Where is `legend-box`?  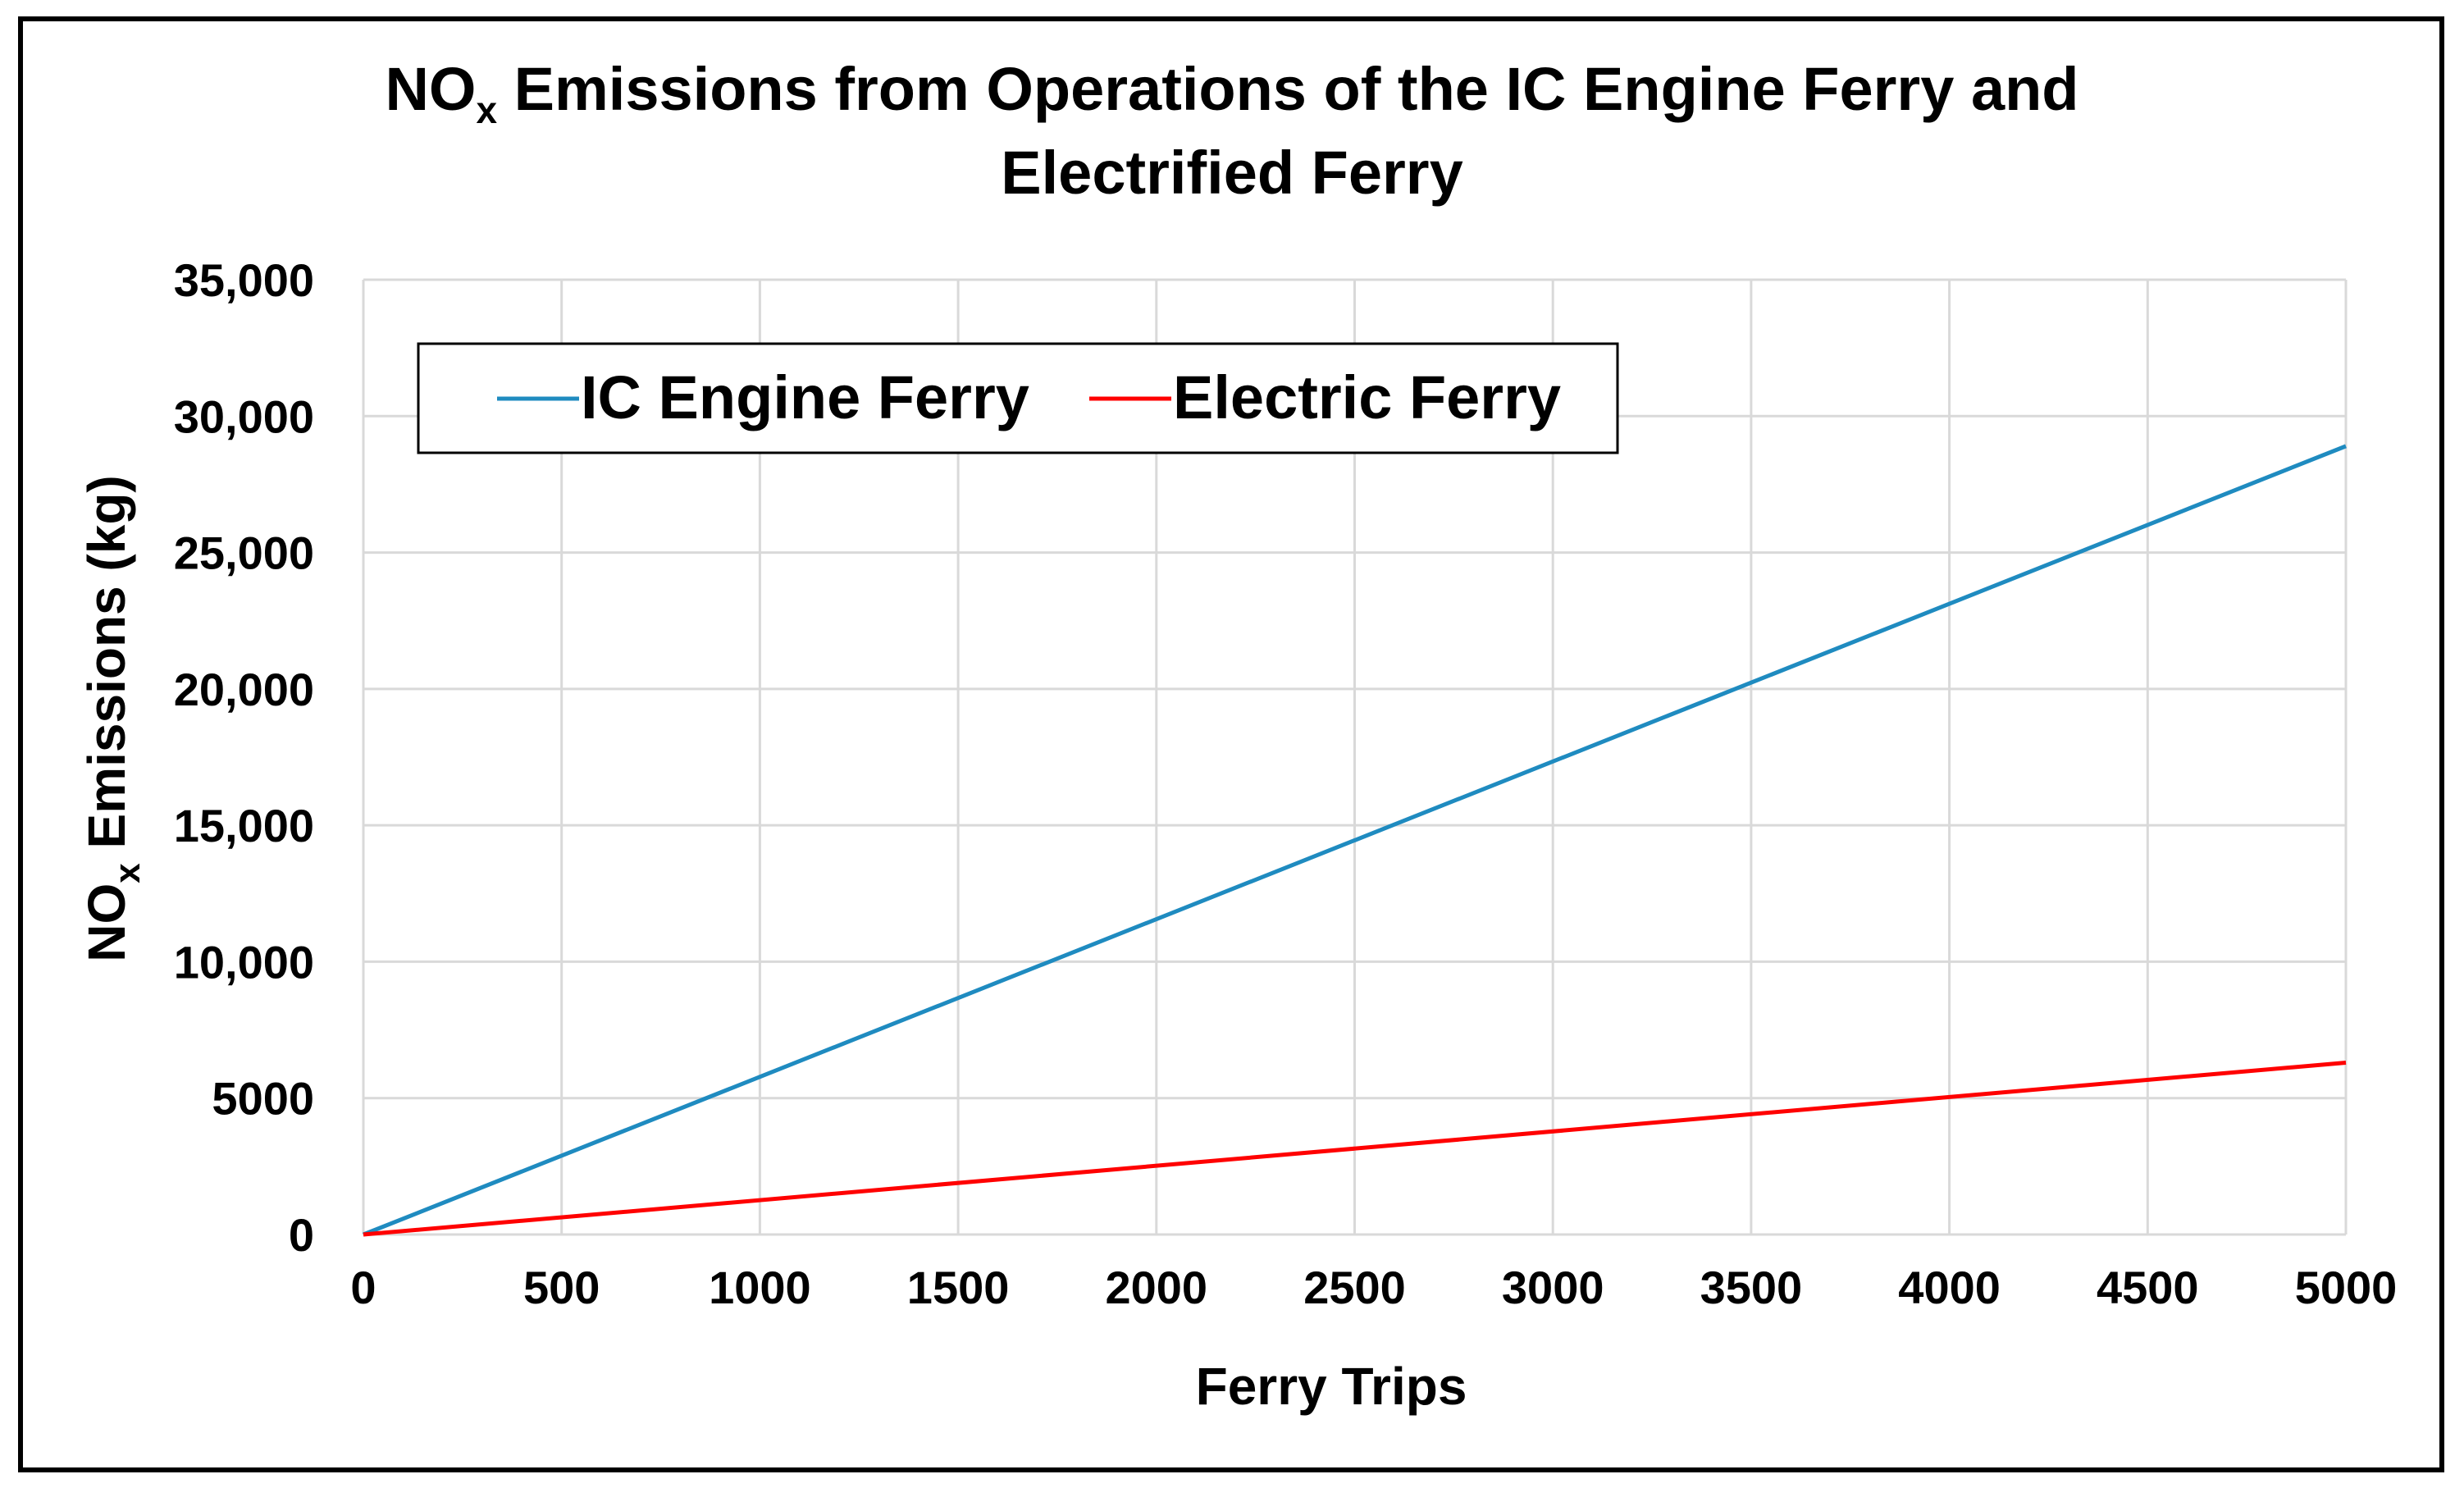
legend-box is located at coordinates (1018, 398).